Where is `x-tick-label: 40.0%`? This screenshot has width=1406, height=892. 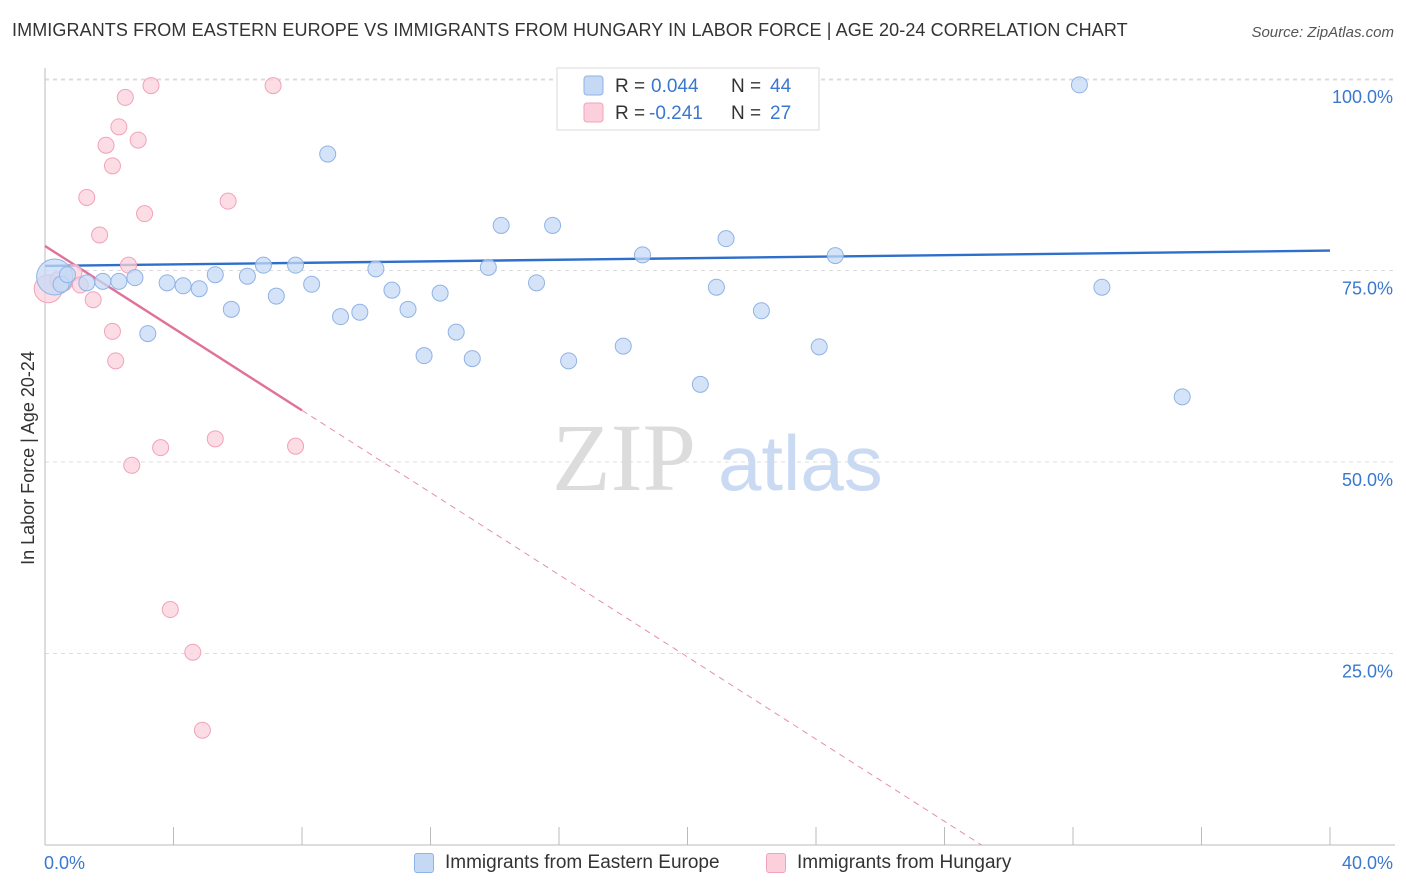 x-tick-label: 40.0% is located at coordinates (1367, 863).